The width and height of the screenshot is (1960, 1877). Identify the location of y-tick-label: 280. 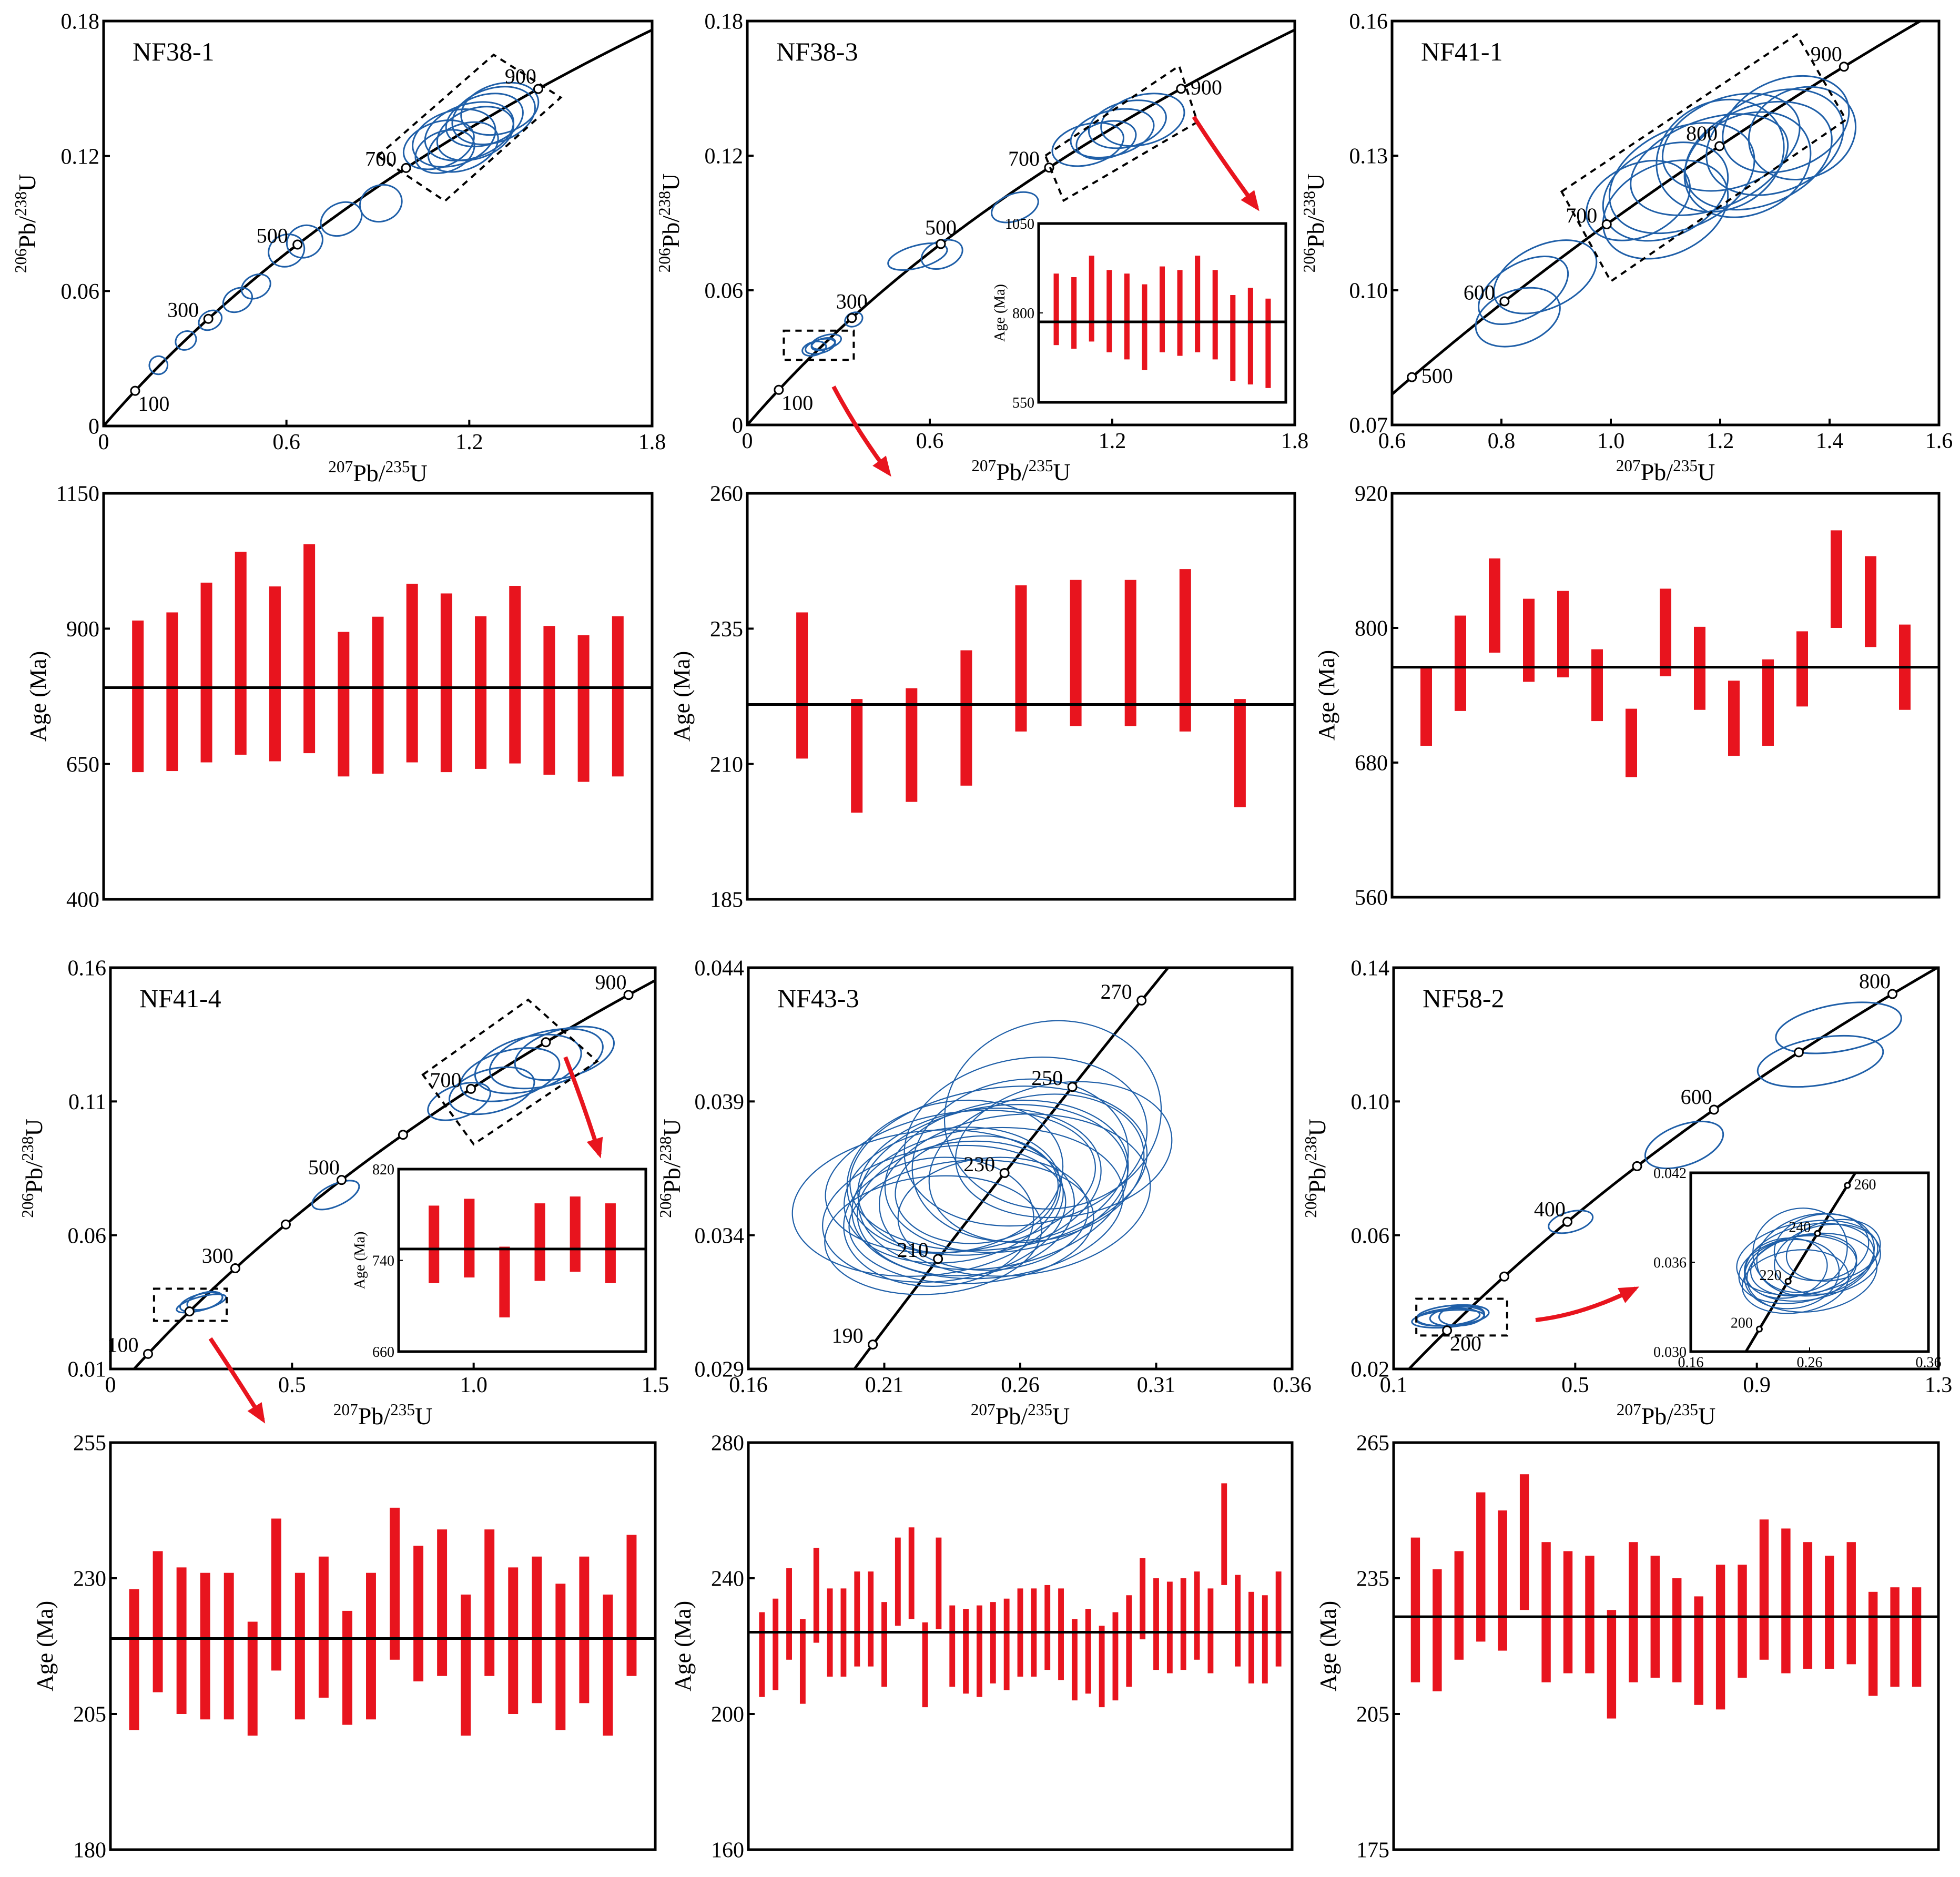
(728, 1444).